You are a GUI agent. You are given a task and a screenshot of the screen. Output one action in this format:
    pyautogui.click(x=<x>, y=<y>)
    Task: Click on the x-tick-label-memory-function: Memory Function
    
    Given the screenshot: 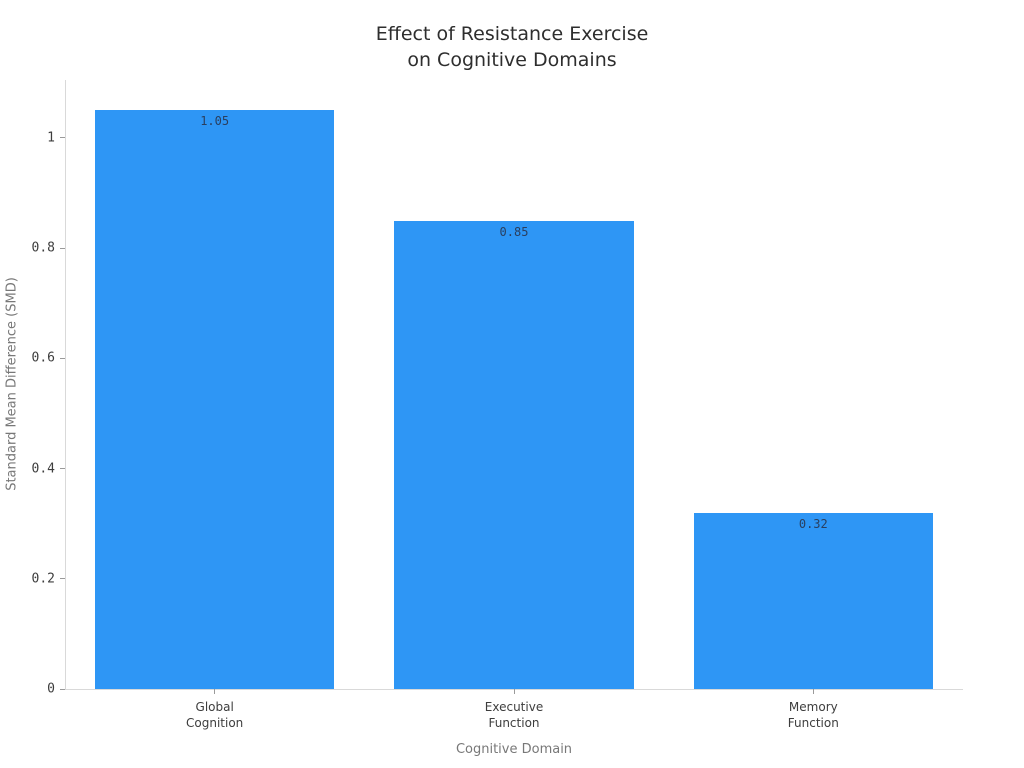 What is the action you would take?
    pyautogui.click(x=813, y=715)
    